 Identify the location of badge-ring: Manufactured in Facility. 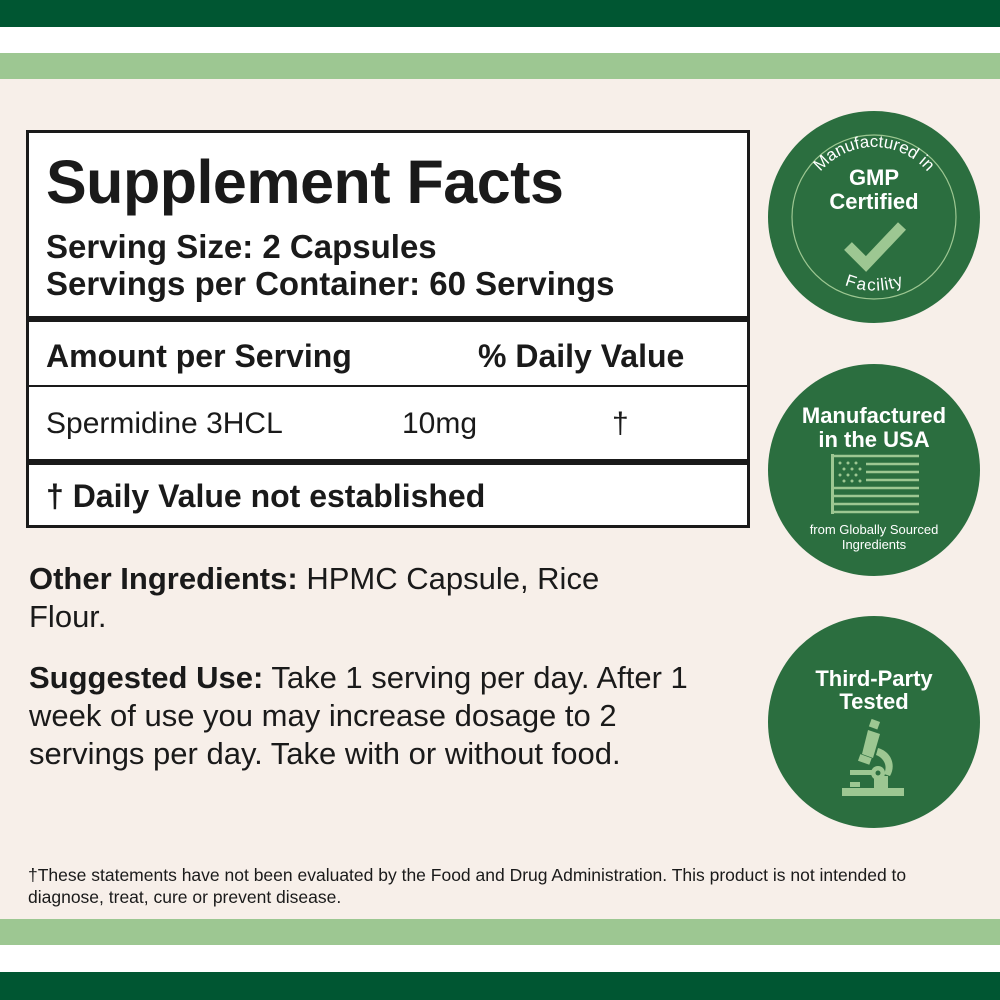
(874, 216).